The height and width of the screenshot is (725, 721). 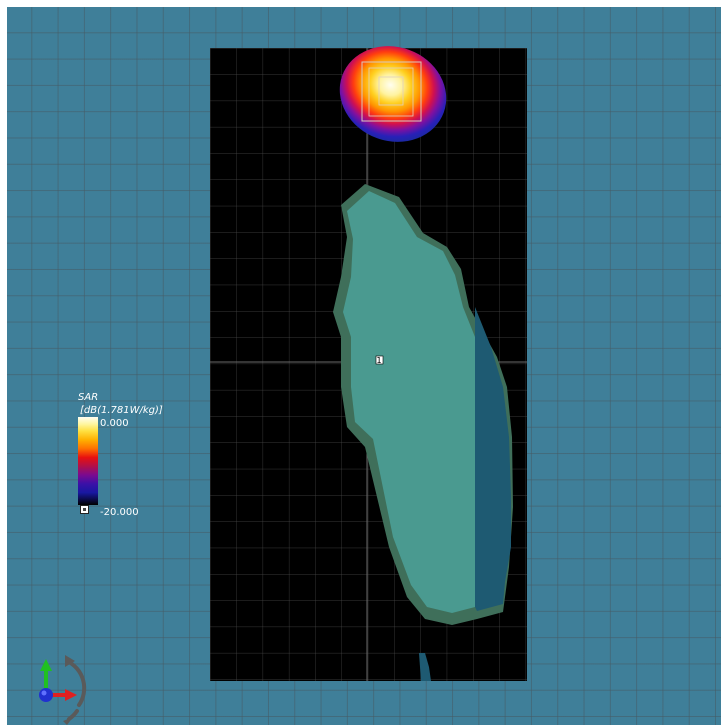 What do you see at coordinates (409, 402) in the screenshot?
I see `phantom-liquid` at bounding box center [409, 402].